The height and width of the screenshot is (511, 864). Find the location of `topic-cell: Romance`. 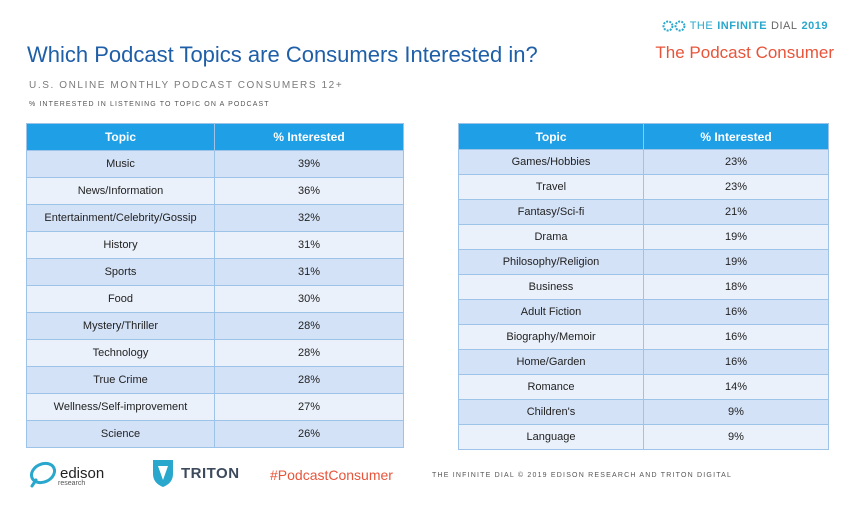

topic-cell: Romance is located at coordinates (551, 387).